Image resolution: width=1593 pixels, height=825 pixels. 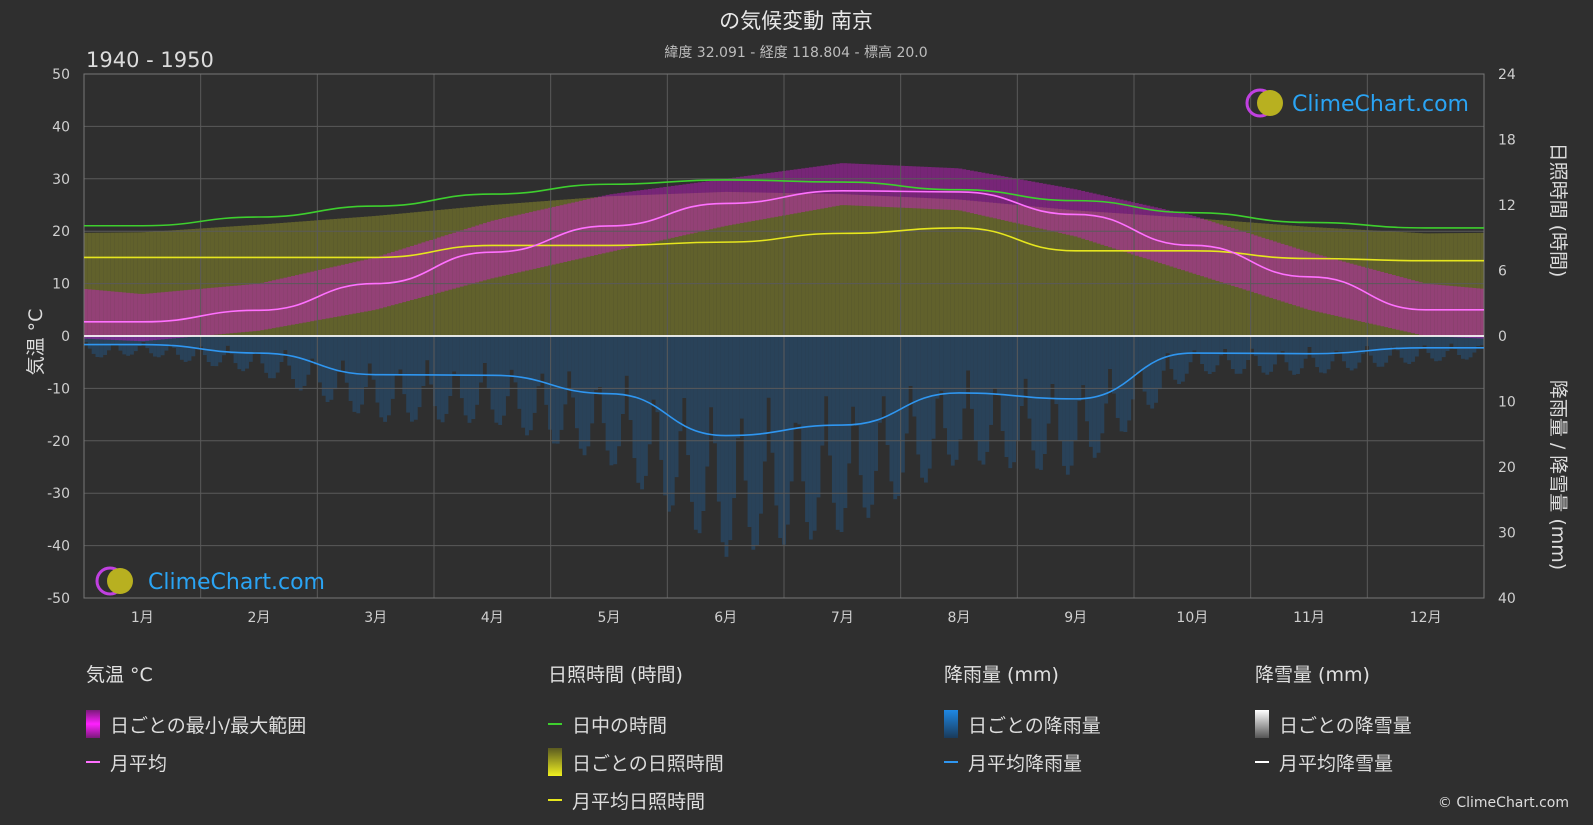 I want to click on period-label: 1940 - 1950, so click(x=150, y=60).